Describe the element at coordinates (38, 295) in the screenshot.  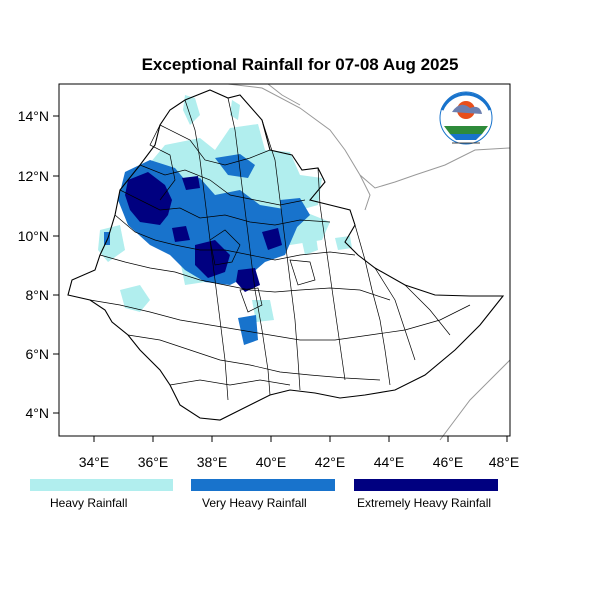
I see `y-tick-label: 8°N` at that location.